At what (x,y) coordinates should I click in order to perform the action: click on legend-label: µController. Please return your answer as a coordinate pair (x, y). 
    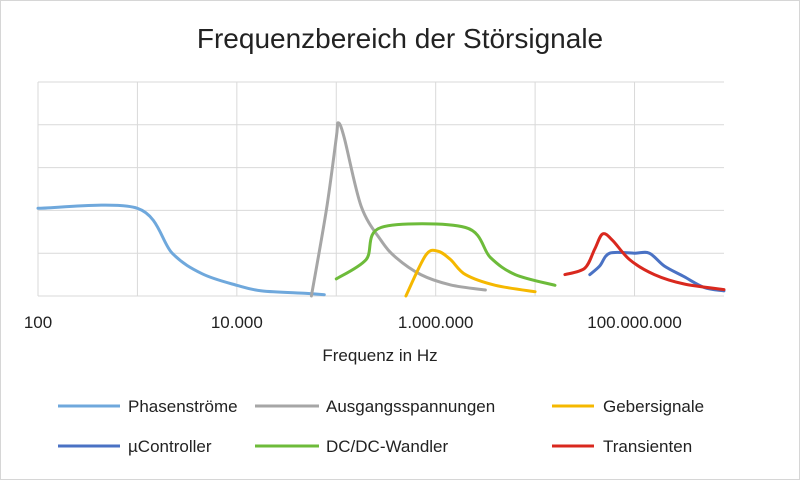
    Looking at the image, I should click on (170, 446).